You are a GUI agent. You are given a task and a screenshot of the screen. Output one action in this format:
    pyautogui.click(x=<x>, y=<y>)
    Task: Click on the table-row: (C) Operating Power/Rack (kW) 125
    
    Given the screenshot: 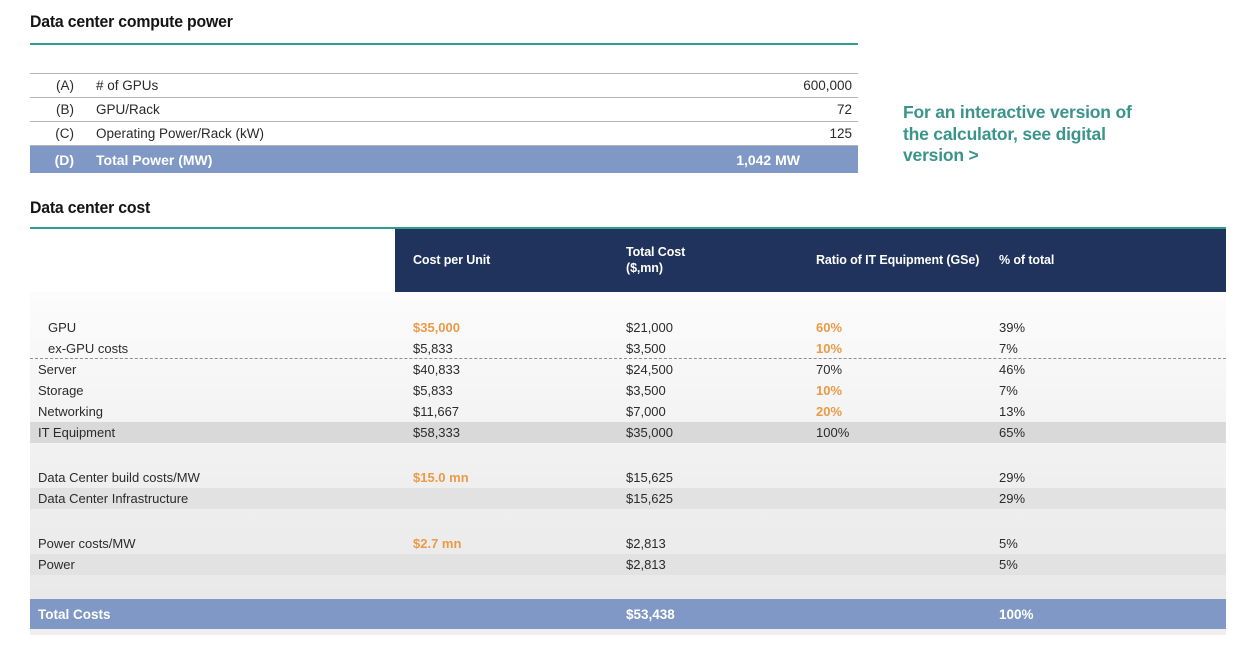 What is the action you would take?
    pyautogui.click(x=444, y=133)
    